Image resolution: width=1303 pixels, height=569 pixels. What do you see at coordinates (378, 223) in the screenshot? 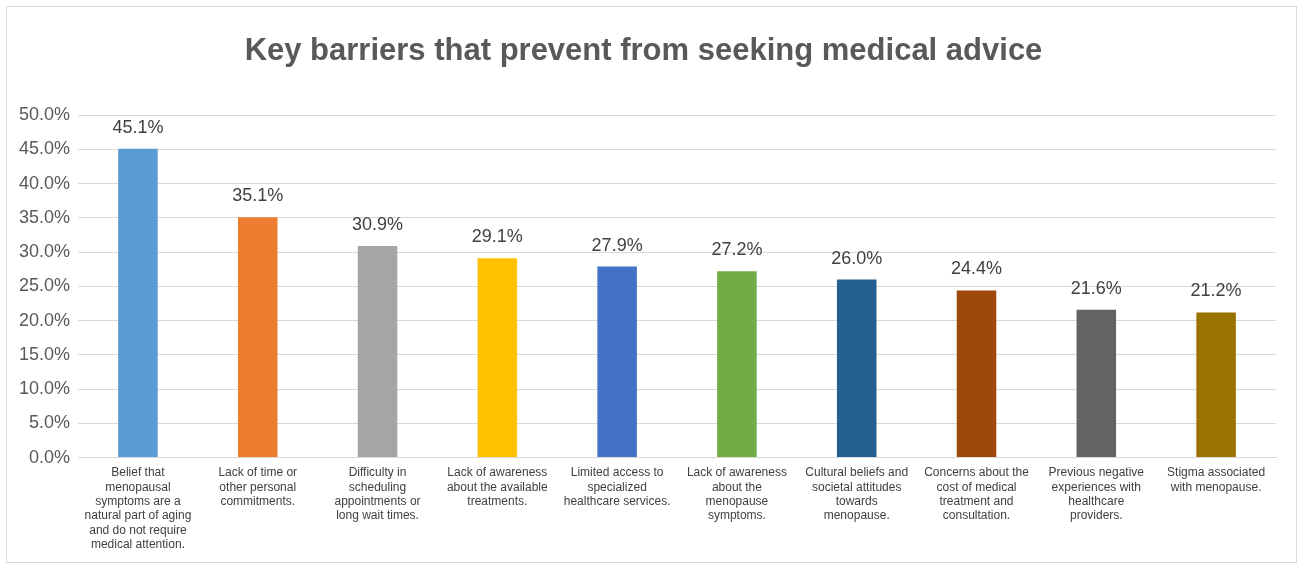
I see `data-label: 30.9%` at bounding box center [378, 223].